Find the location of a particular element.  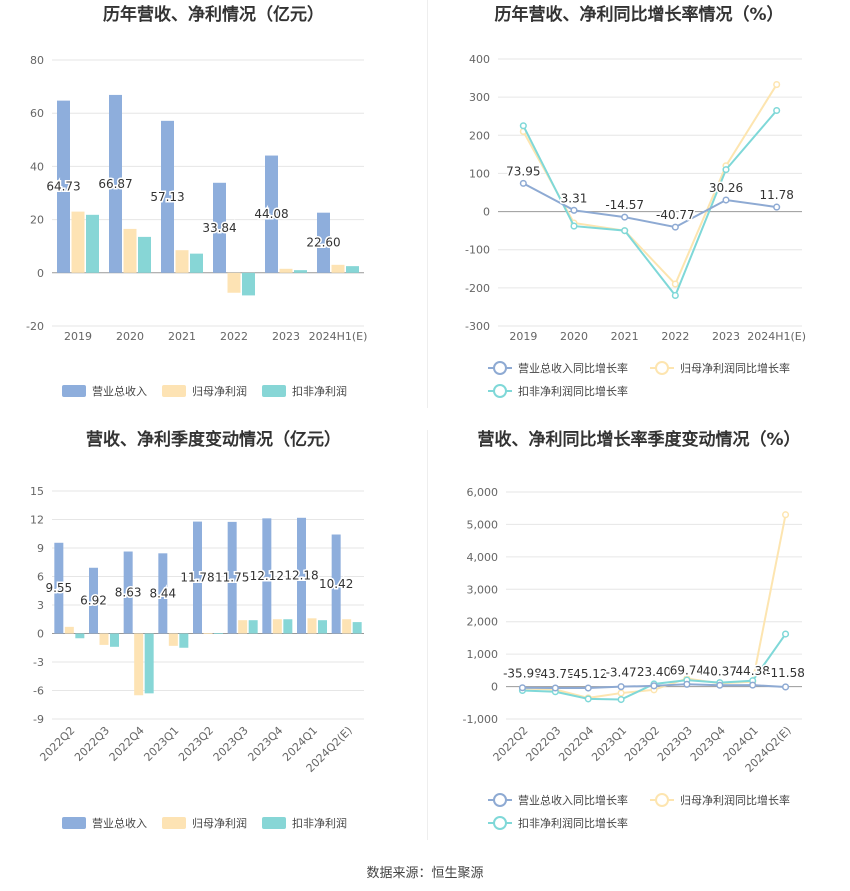

x-tick-label: 2023 is located at coordinates (286, 336).